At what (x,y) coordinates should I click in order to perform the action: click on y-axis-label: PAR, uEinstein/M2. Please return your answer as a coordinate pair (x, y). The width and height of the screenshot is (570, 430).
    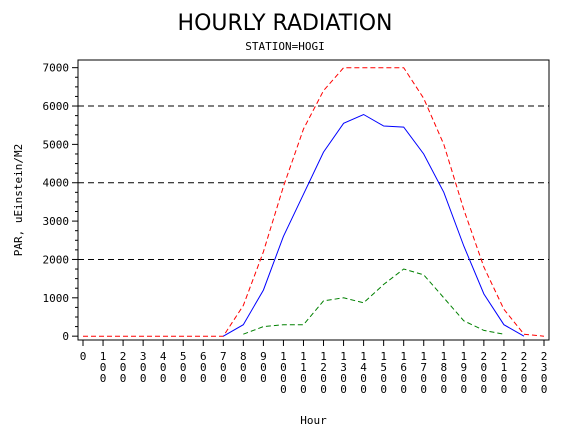
    Looking at the image, I should click on (18, 200).